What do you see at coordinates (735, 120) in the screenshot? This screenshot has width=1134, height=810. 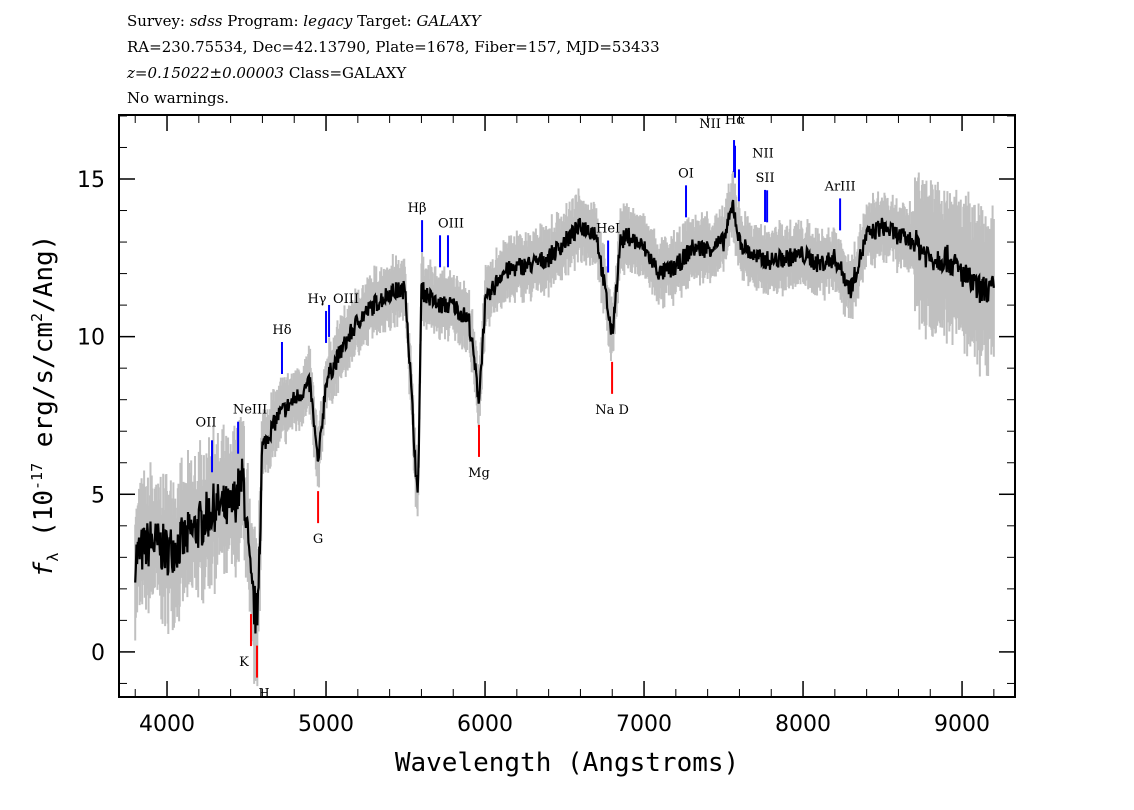 I see `emission-line-label: Hα` at bounding box center [735, 120].